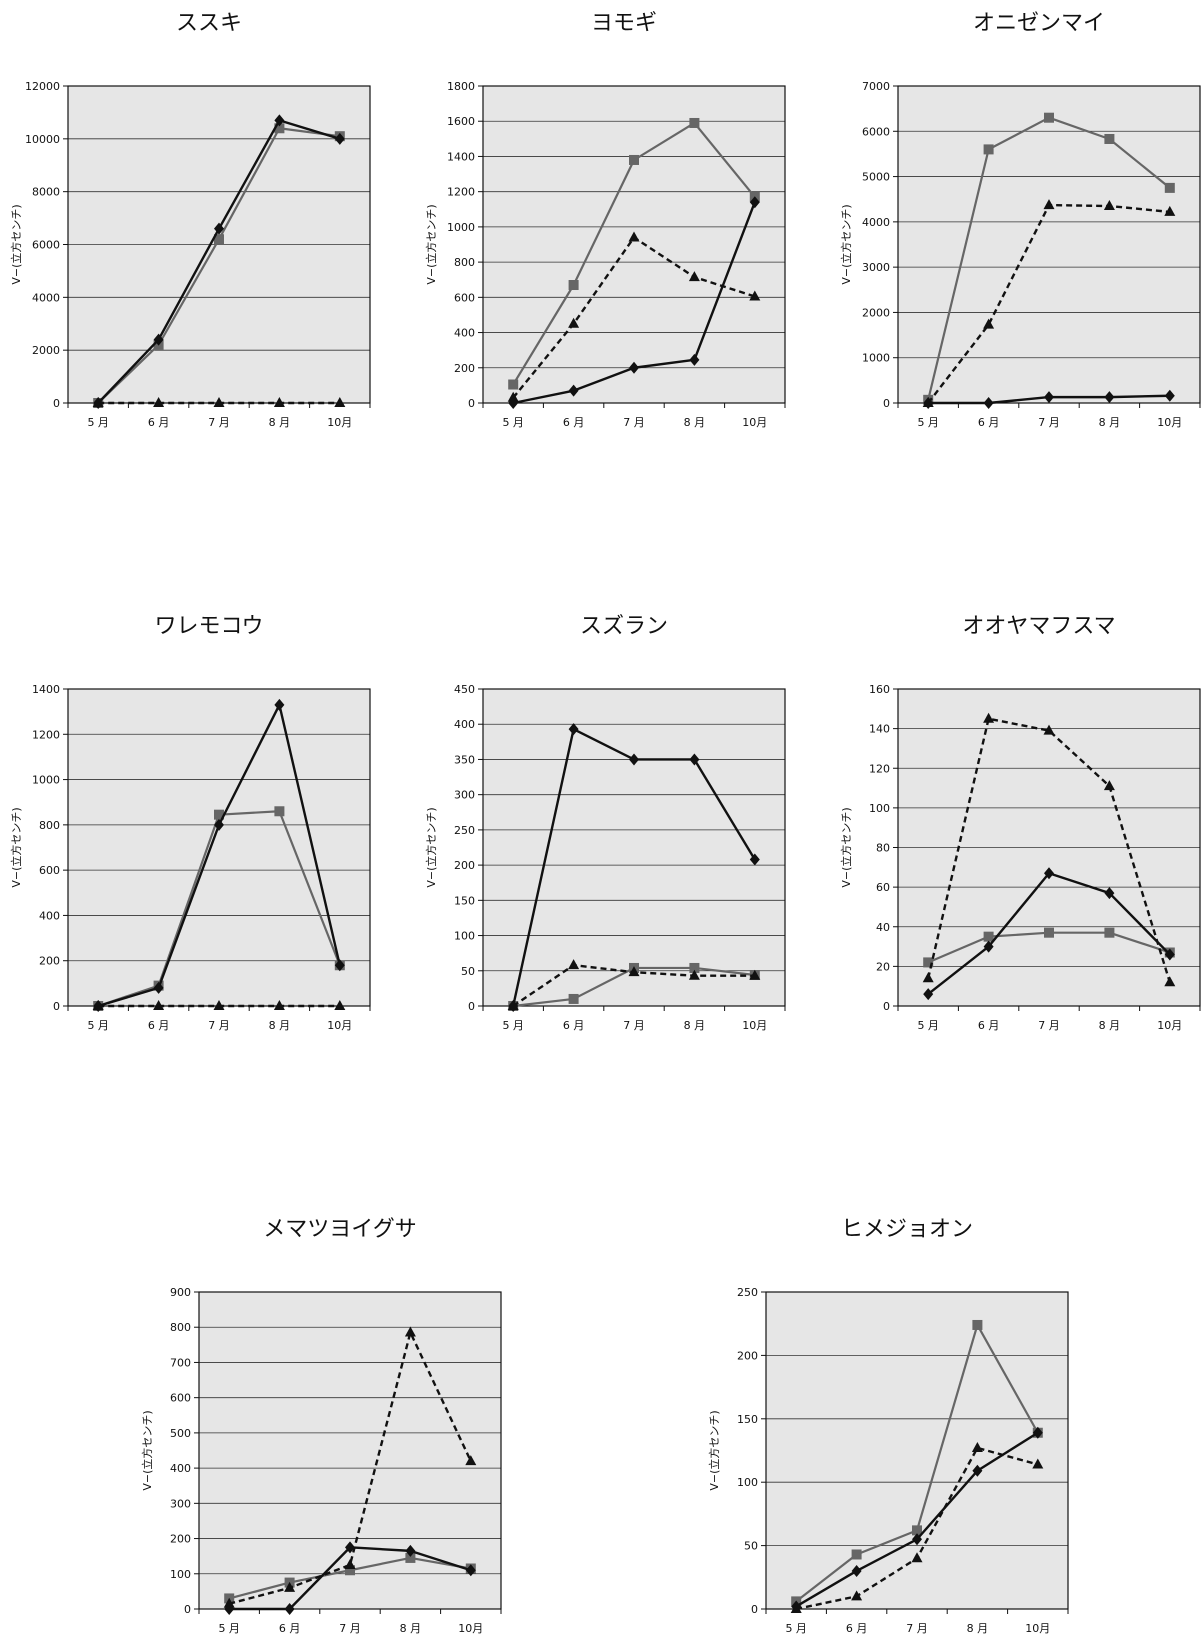 The image size is (1203, 1641). I want to click on y-tick-label: 250, so click(747, 1292).